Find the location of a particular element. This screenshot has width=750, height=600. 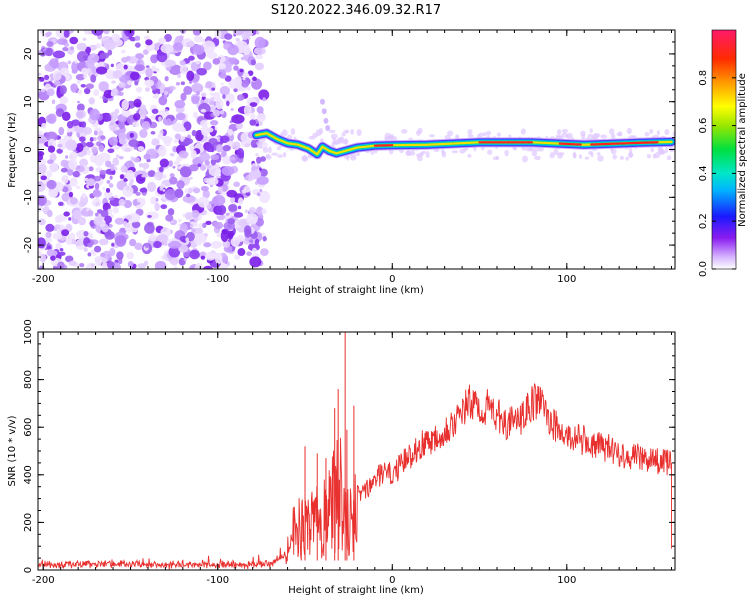

snr-xtick-label: 0 is located at coordinates (392, 580).